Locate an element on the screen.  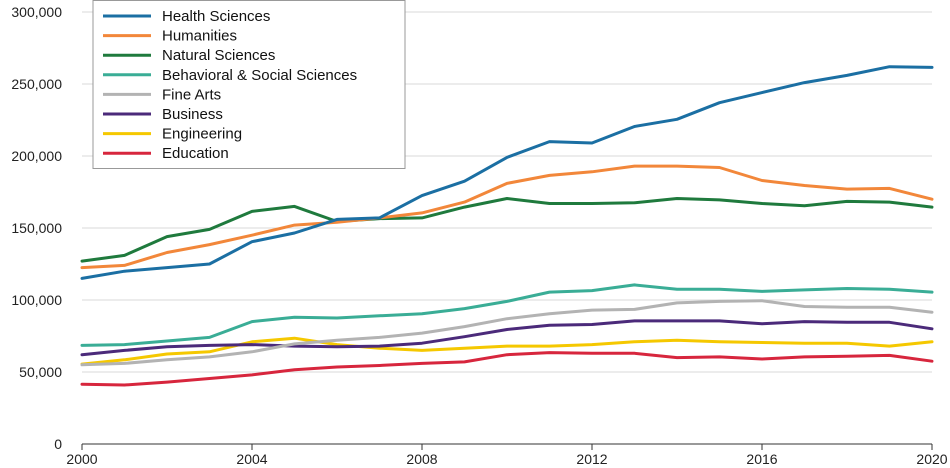
legend-label: Fine Arts is located at coordinates (191, 94).